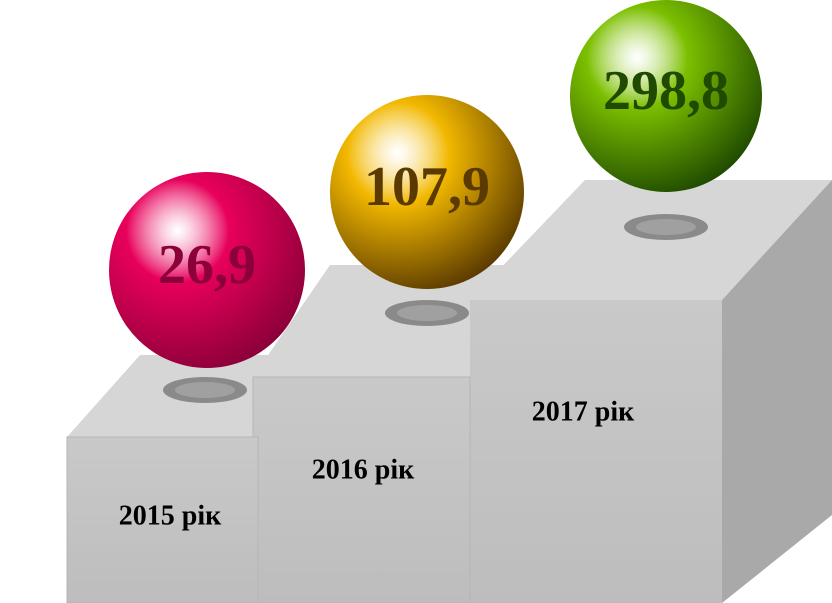 The height and width of the screenshot is (603, 832). I want to click on step-top, so click(651, 240).